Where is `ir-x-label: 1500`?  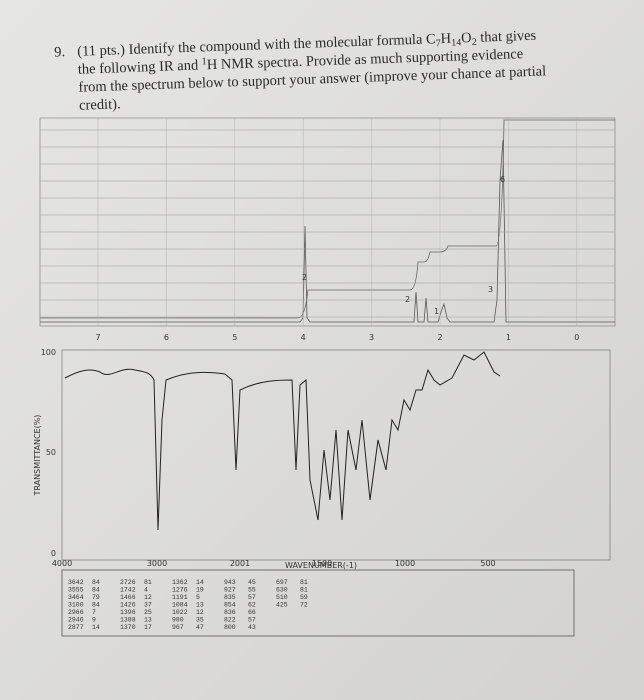 ir-x-label: 1500 is located at coordinates (322, 563).